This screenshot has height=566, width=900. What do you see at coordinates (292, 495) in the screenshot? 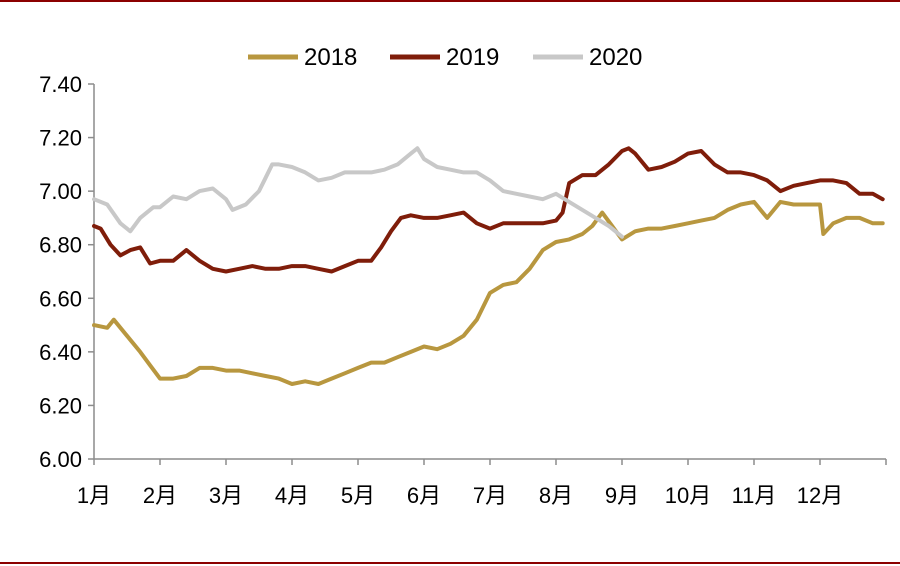
I see `x-tick-label: 4月` at bounding box center [292, 495].